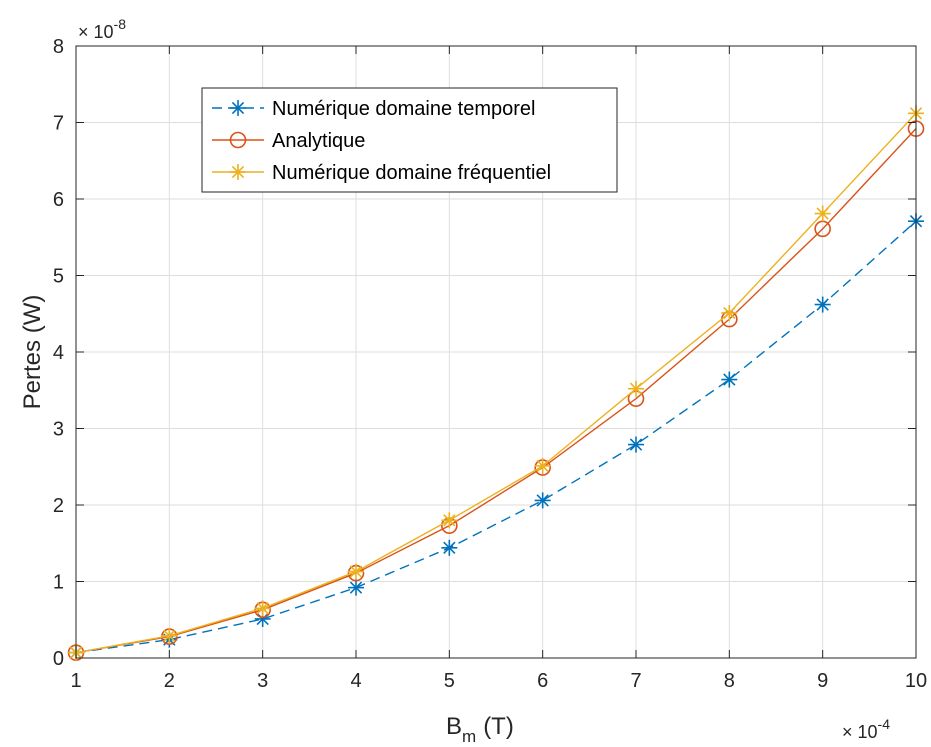 The height and width of the screenshot is (747, 931). What do you see at coordinates (916, 681) in the screenshot?
I see `x-tick-label: 10` at bounding box center [916, 681].